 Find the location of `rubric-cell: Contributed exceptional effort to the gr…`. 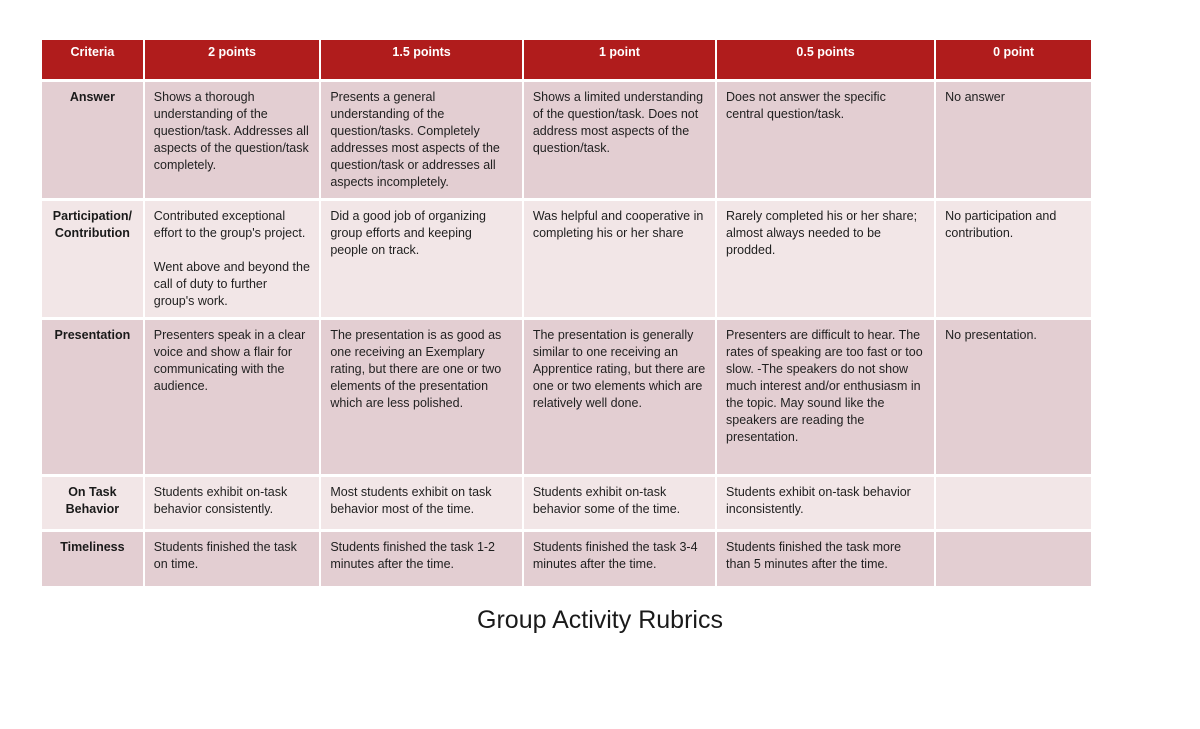

rubric-cell: Contributed exceptional effort to the gr… is located at coordinates (232, 259).